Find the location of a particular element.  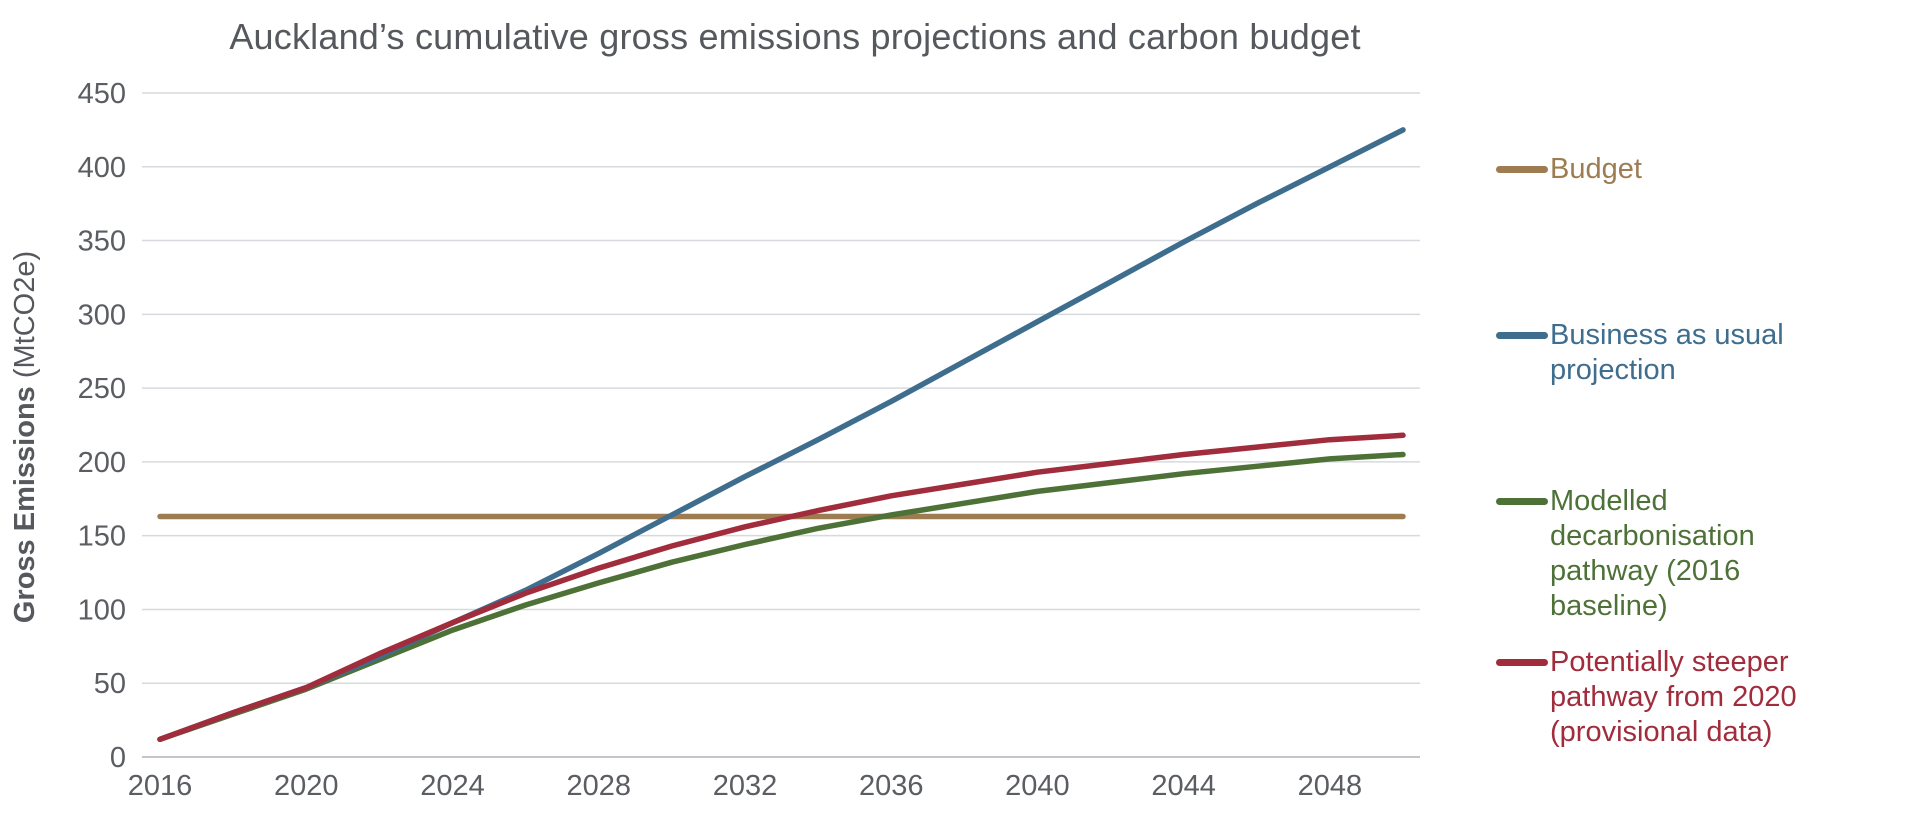

x-tick-label-2036: 2036 is located at coordinates (891, 786).